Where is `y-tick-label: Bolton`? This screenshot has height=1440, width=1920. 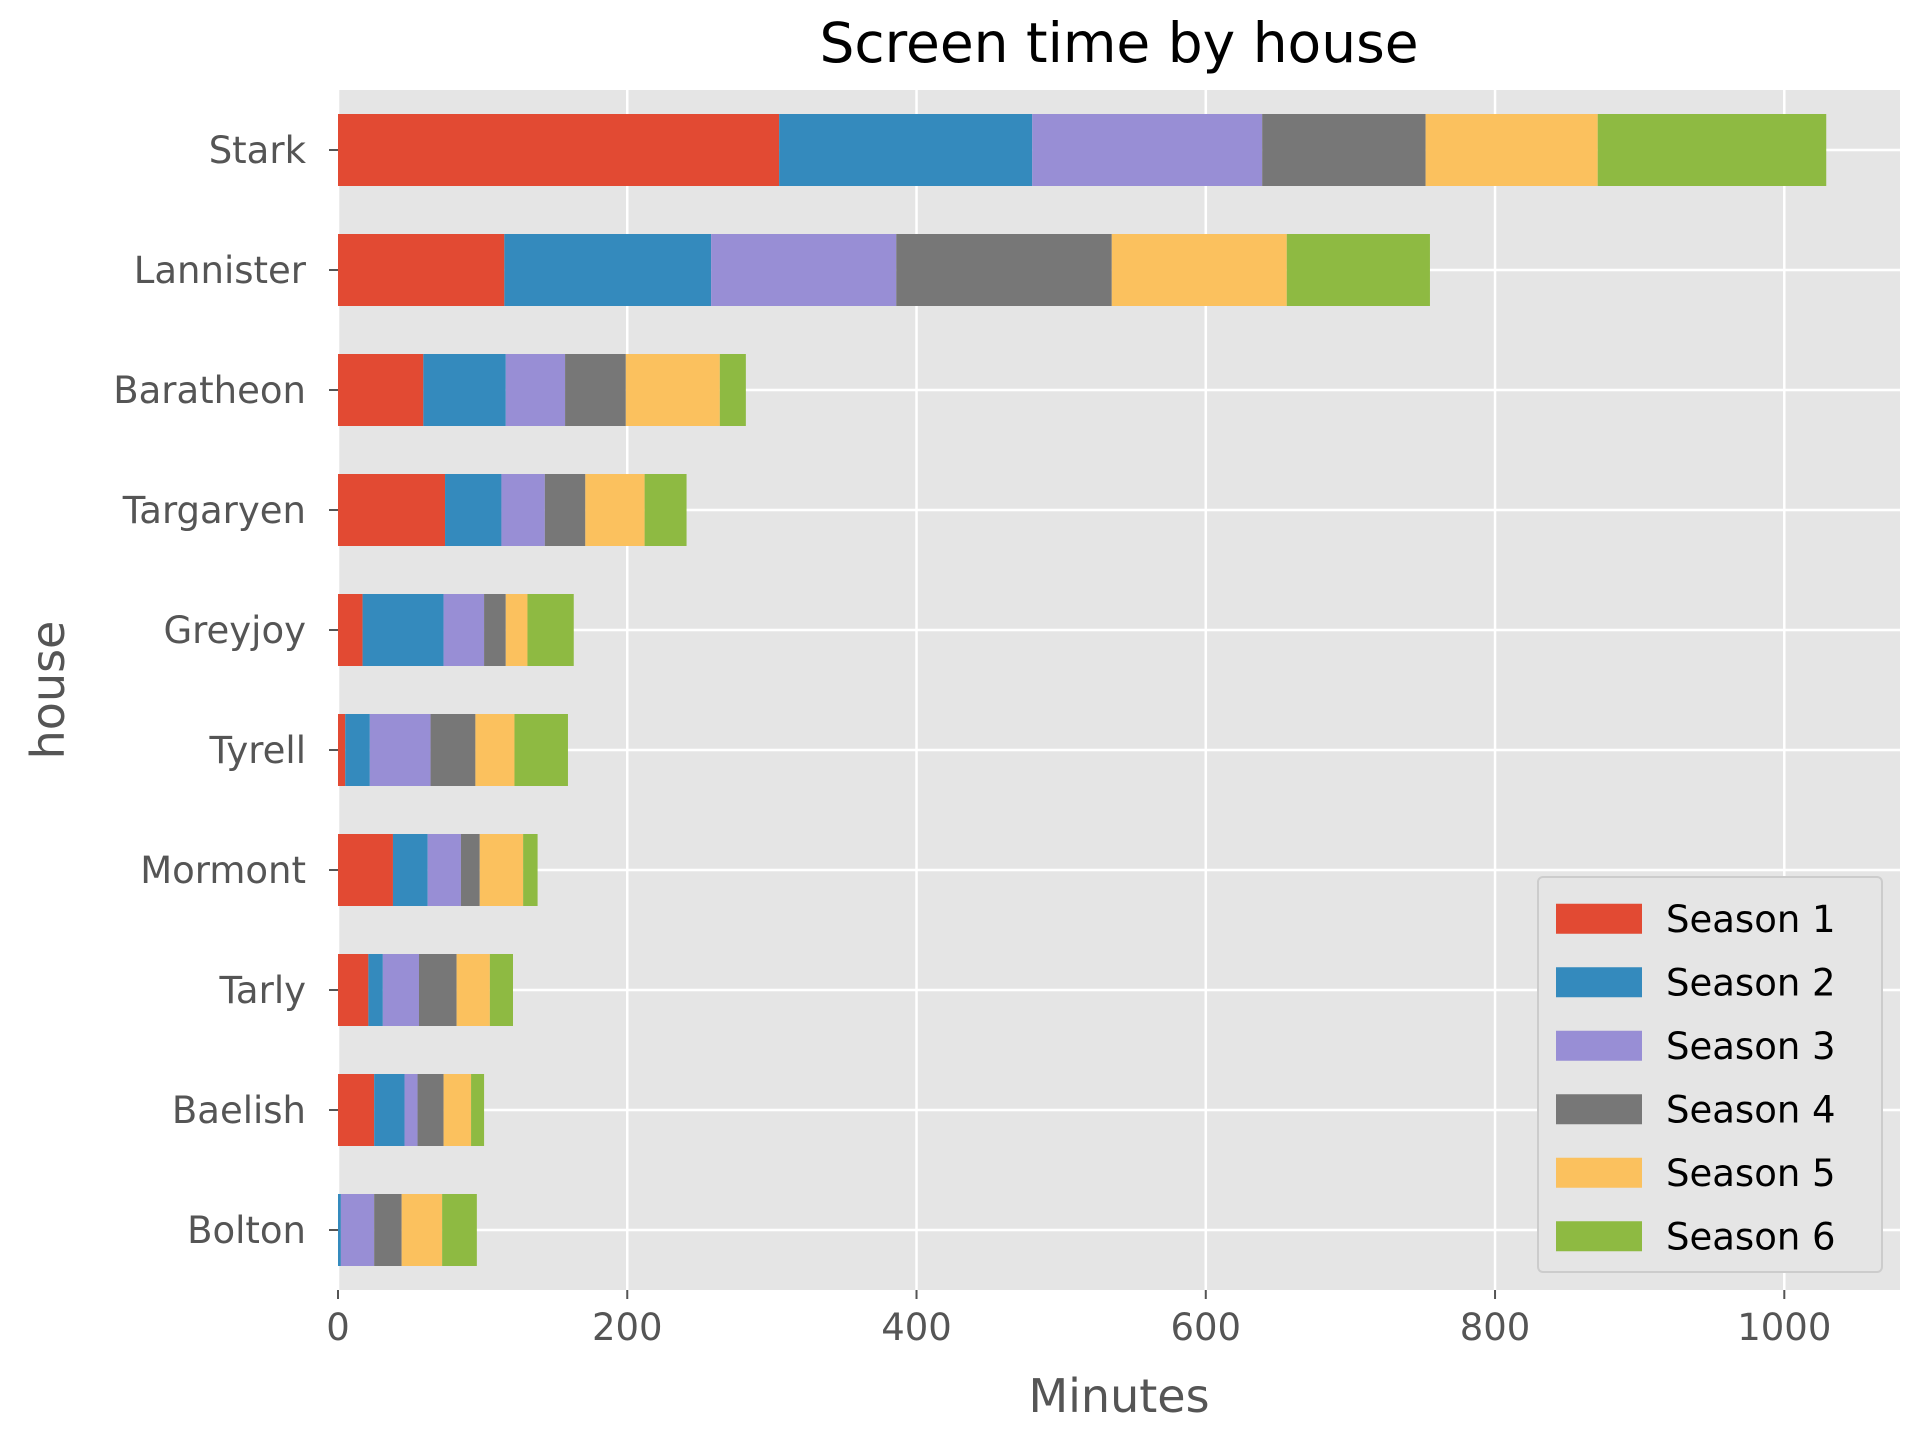
y-tick-label: Bolton is located at coordinates (246, 1230).